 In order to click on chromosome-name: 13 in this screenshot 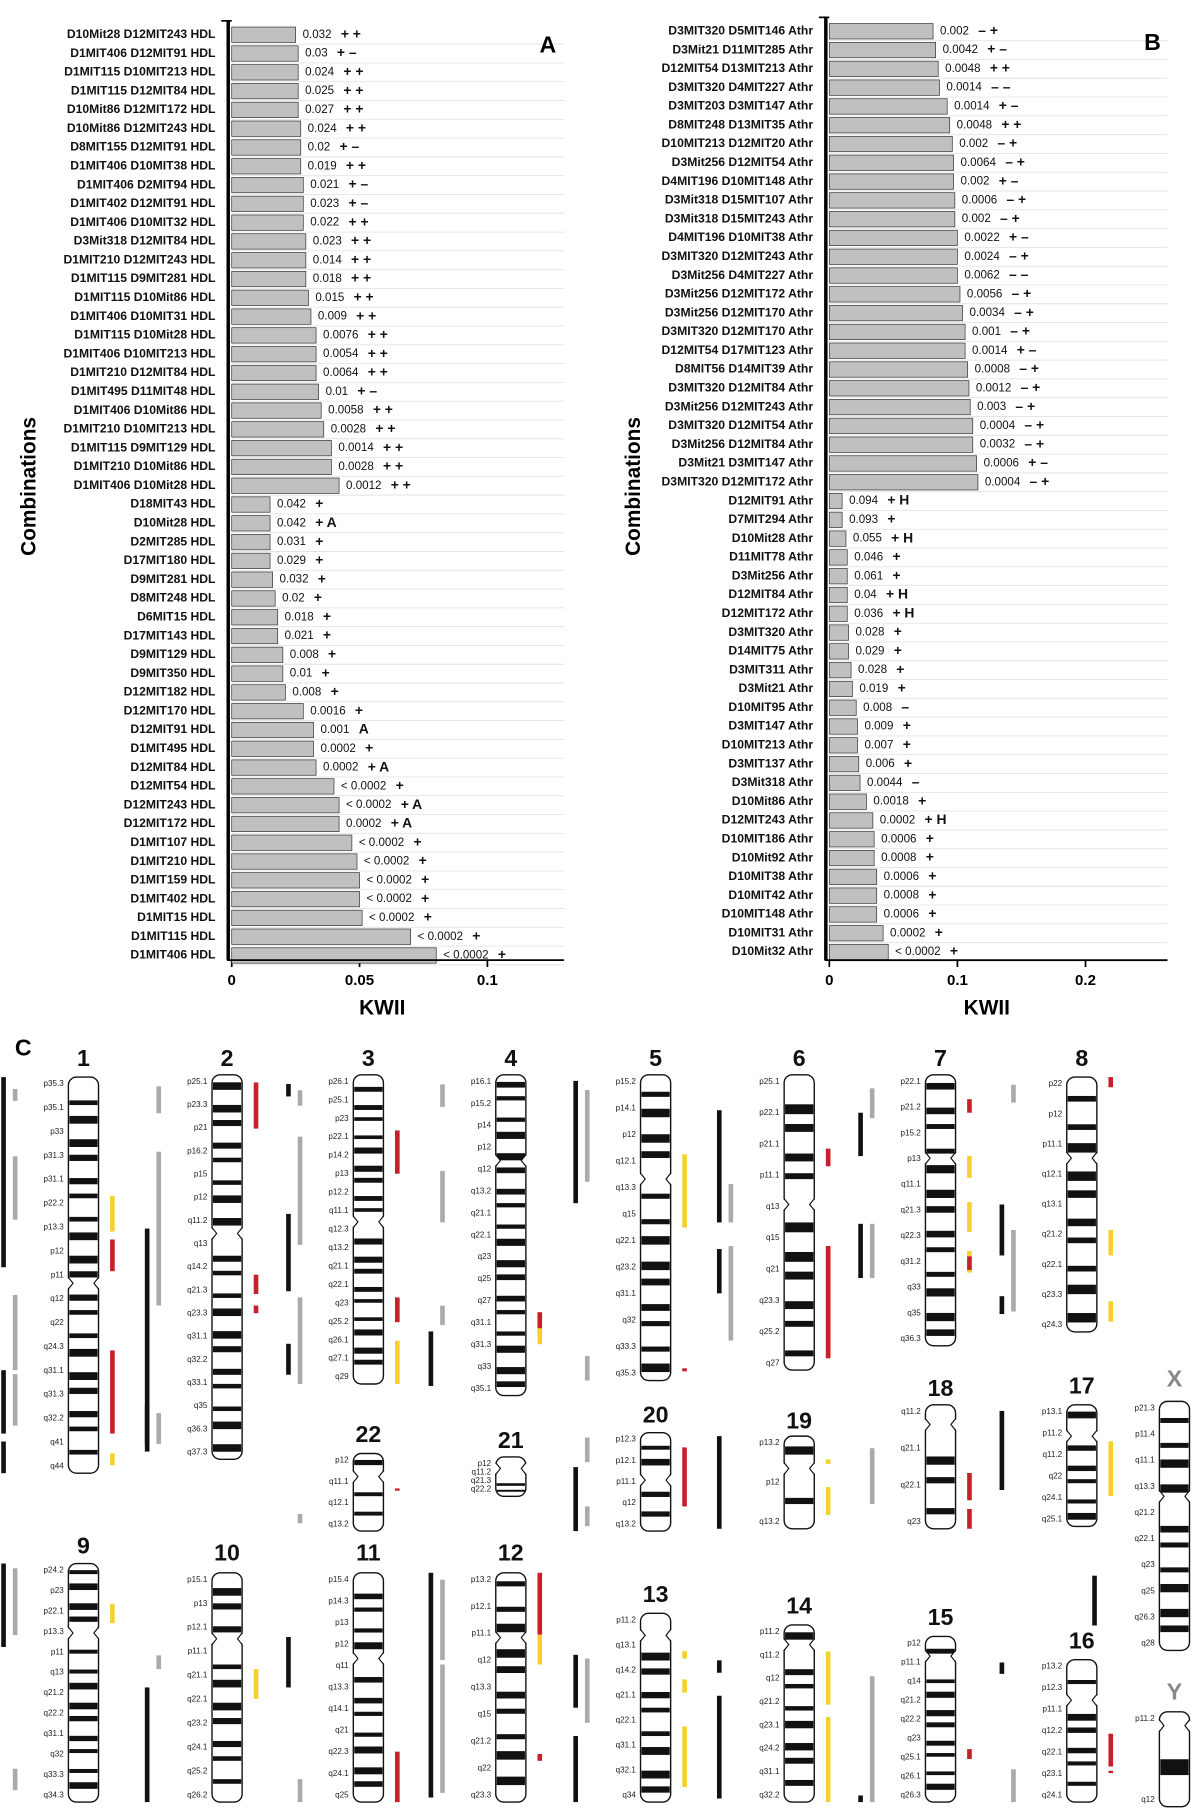, I will do `click(656, 1594)`.